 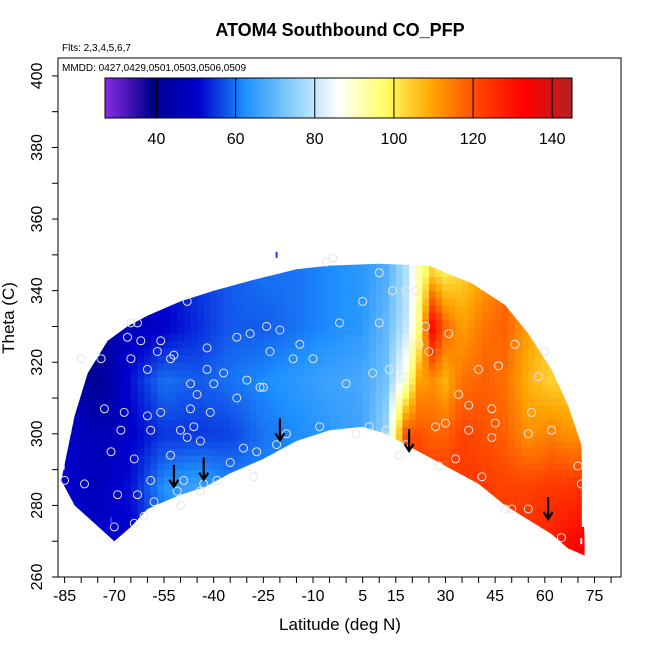 I want to click on x-tick-label: -40, so click(x=213, y=596).